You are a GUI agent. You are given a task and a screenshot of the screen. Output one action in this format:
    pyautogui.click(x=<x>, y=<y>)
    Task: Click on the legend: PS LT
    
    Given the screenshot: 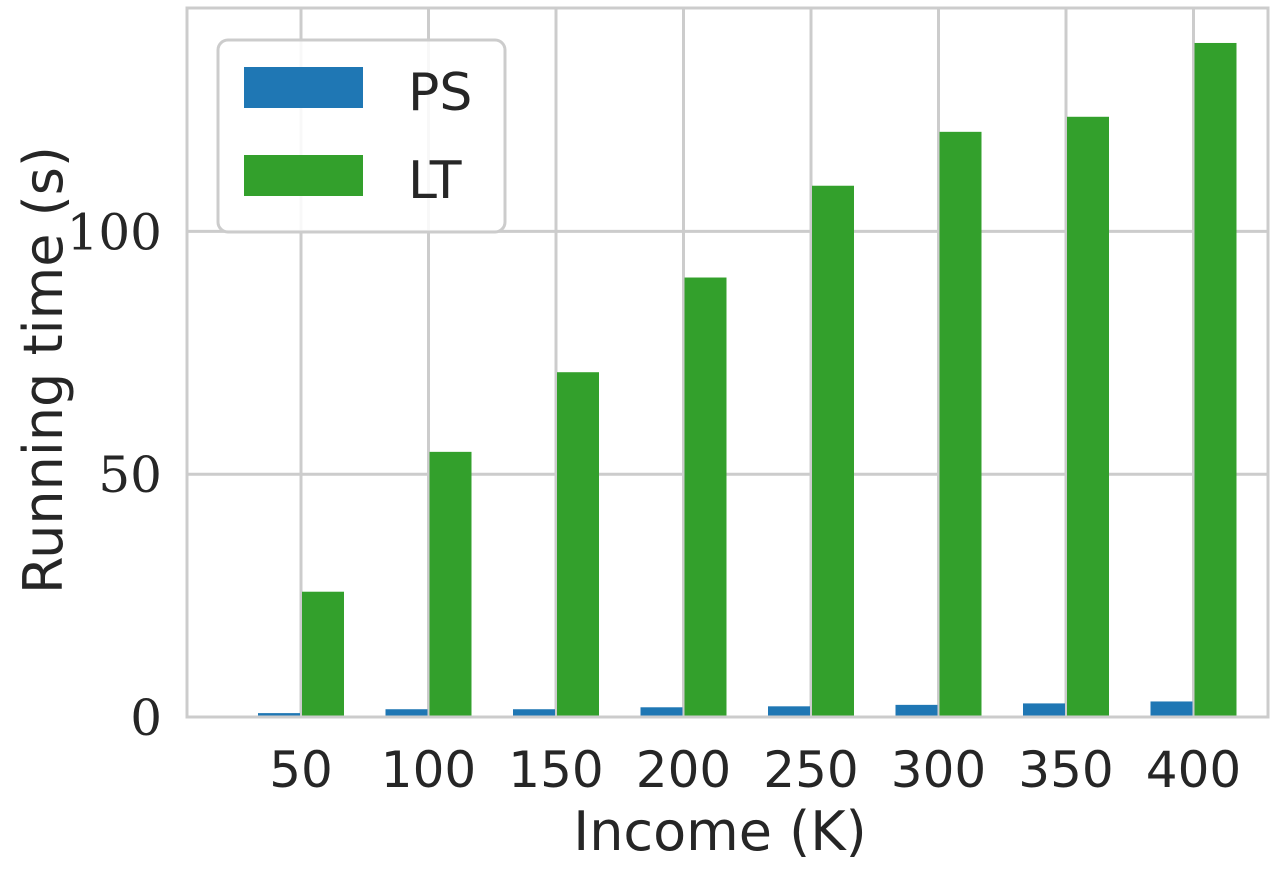 What is the action you would take?
    pyautogui.click(x=361, y=136)
    